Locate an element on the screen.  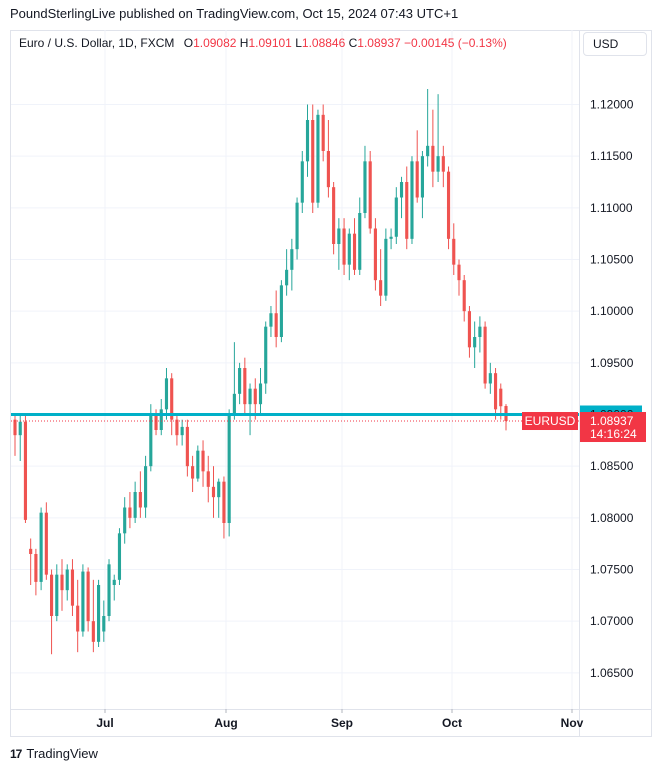
y-tick-label: 1.07000 is located at coordinates (612, 621).